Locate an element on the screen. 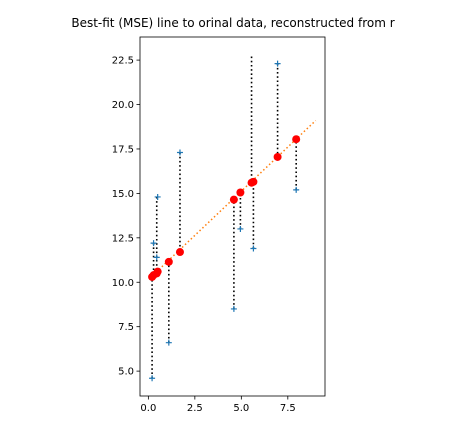  y-tick-label: 7.5 is located at coordinates (126, 327).